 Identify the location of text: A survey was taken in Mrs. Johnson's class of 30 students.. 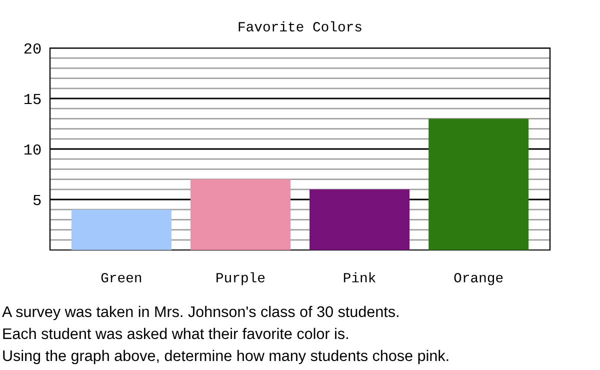
(200, 313).